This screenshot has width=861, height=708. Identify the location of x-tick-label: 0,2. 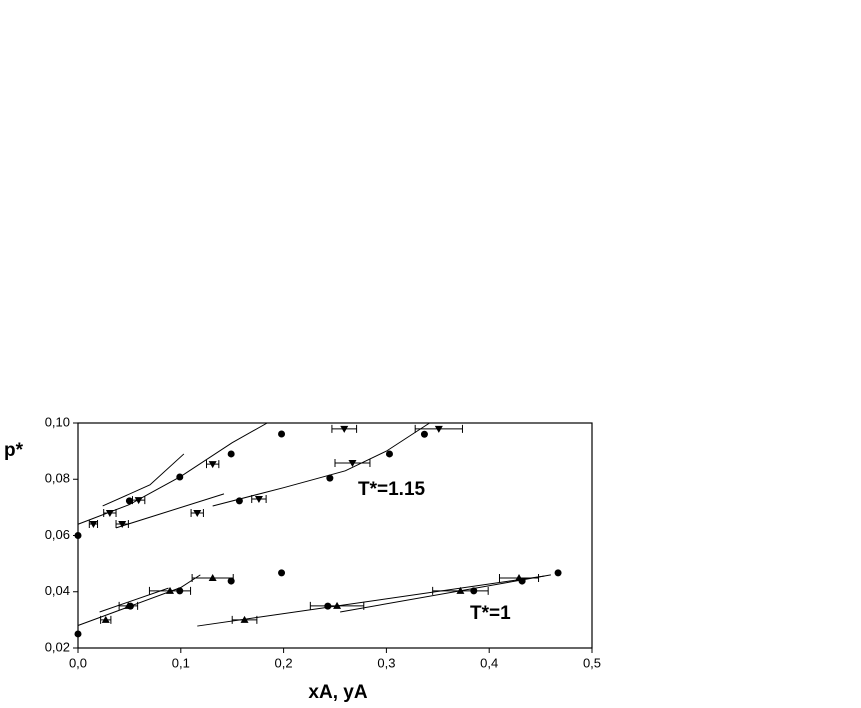
(284, 662).